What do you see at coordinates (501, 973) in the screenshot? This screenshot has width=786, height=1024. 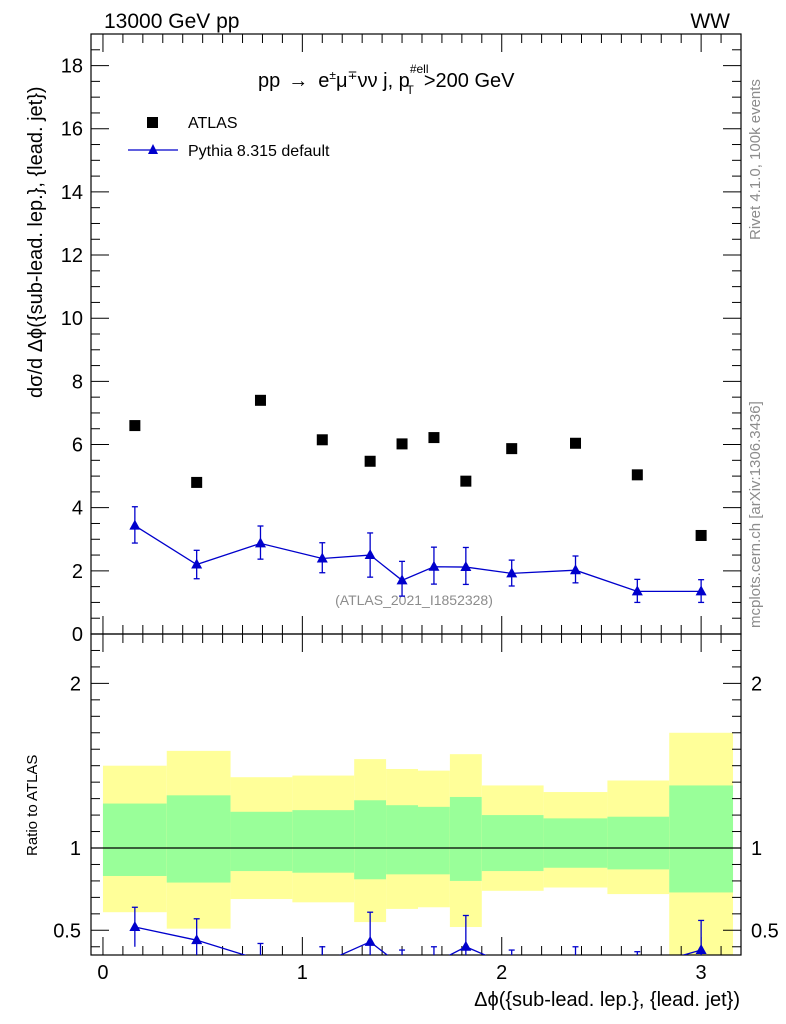 I see `x-tick-label: 2` at bounding box center [501, 973].